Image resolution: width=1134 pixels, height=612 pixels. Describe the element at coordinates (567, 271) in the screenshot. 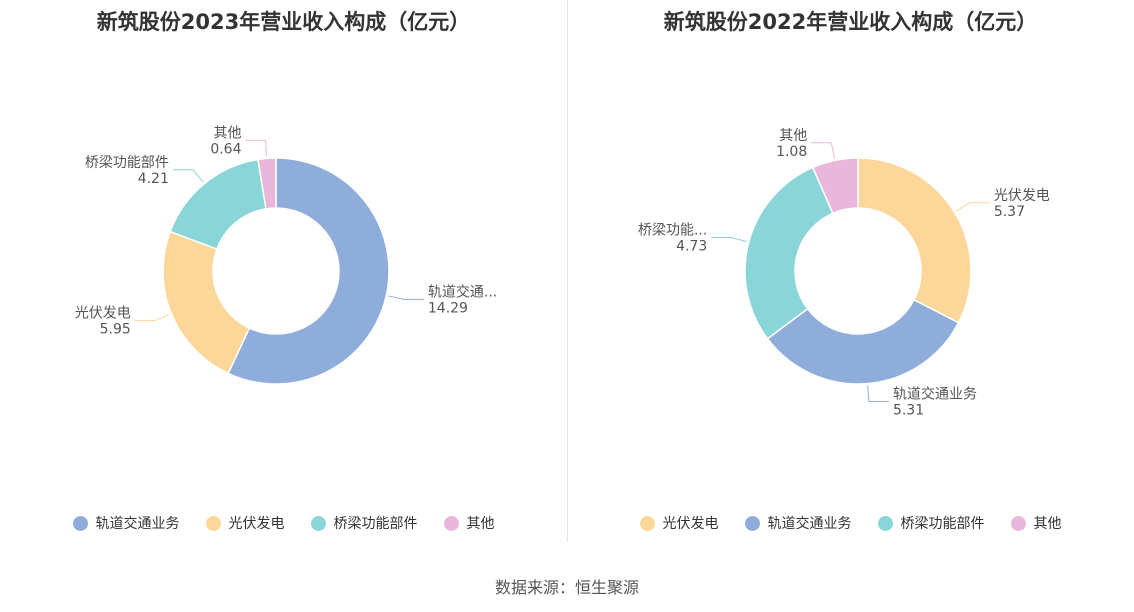

I see `divider` at that location.